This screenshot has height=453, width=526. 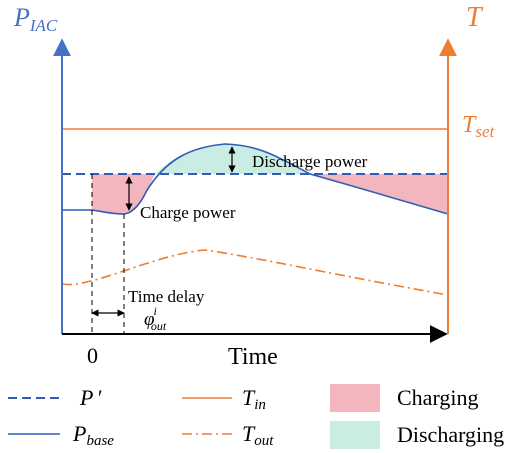 I want to click on legend-p-base-label: Pbase, so click(x=93, y=435).